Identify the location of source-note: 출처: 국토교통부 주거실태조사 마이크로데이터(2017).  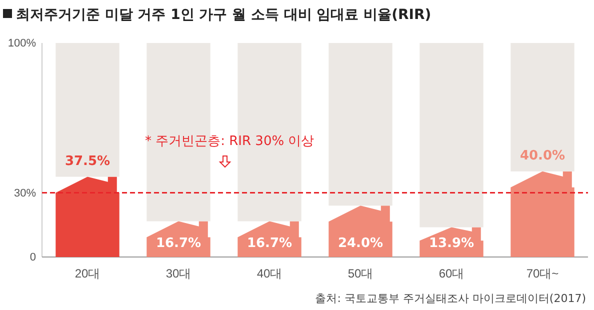
(450, 298).